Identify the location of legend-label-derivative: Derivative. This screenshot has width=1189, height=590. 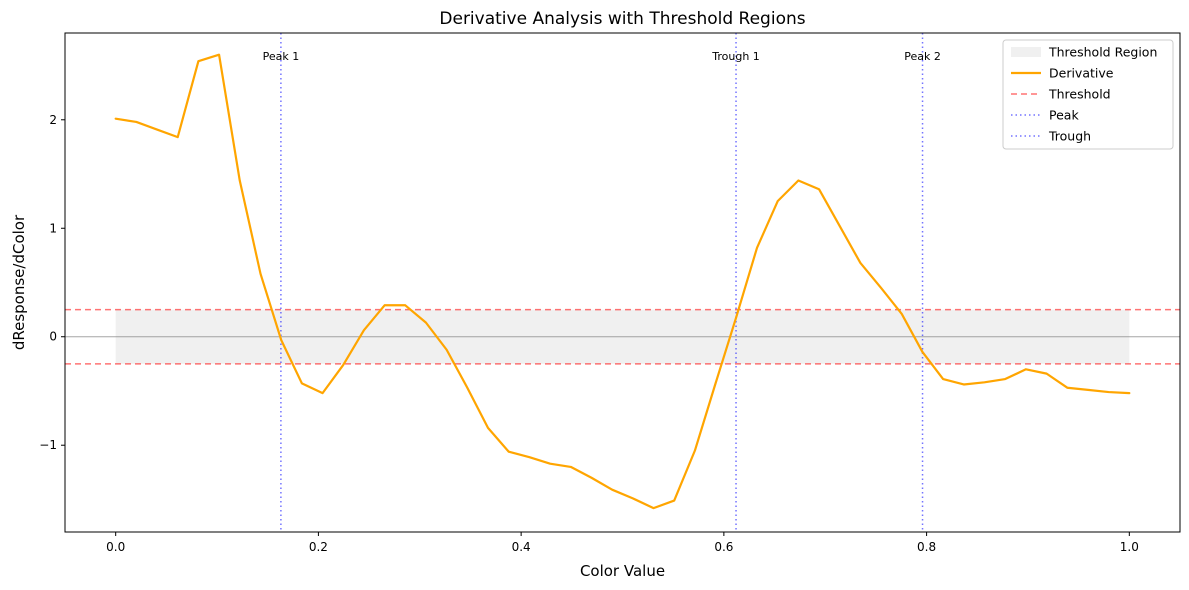
(1081, 73).